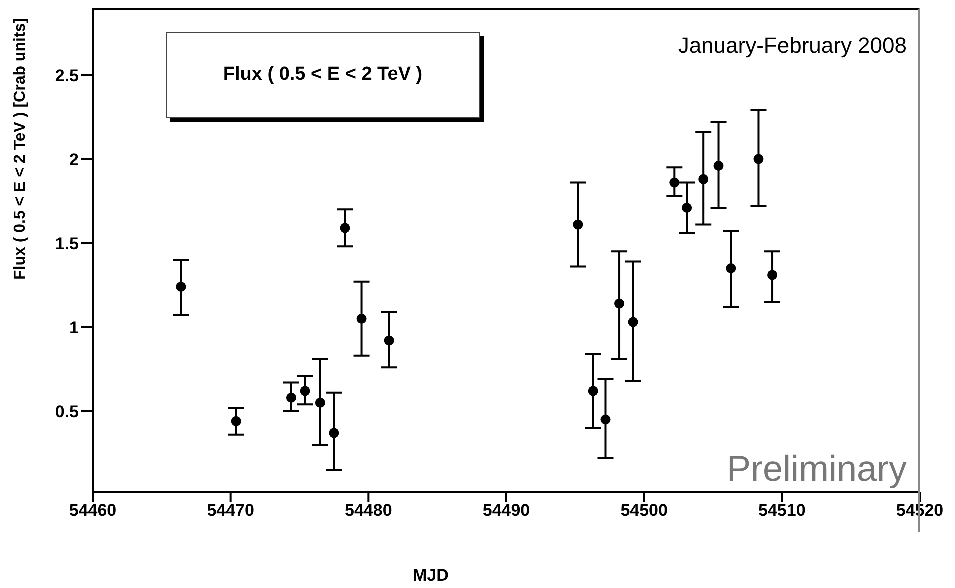 The image size is (955, 588). I want to click on text: January-February 2008, so click(792, 46).